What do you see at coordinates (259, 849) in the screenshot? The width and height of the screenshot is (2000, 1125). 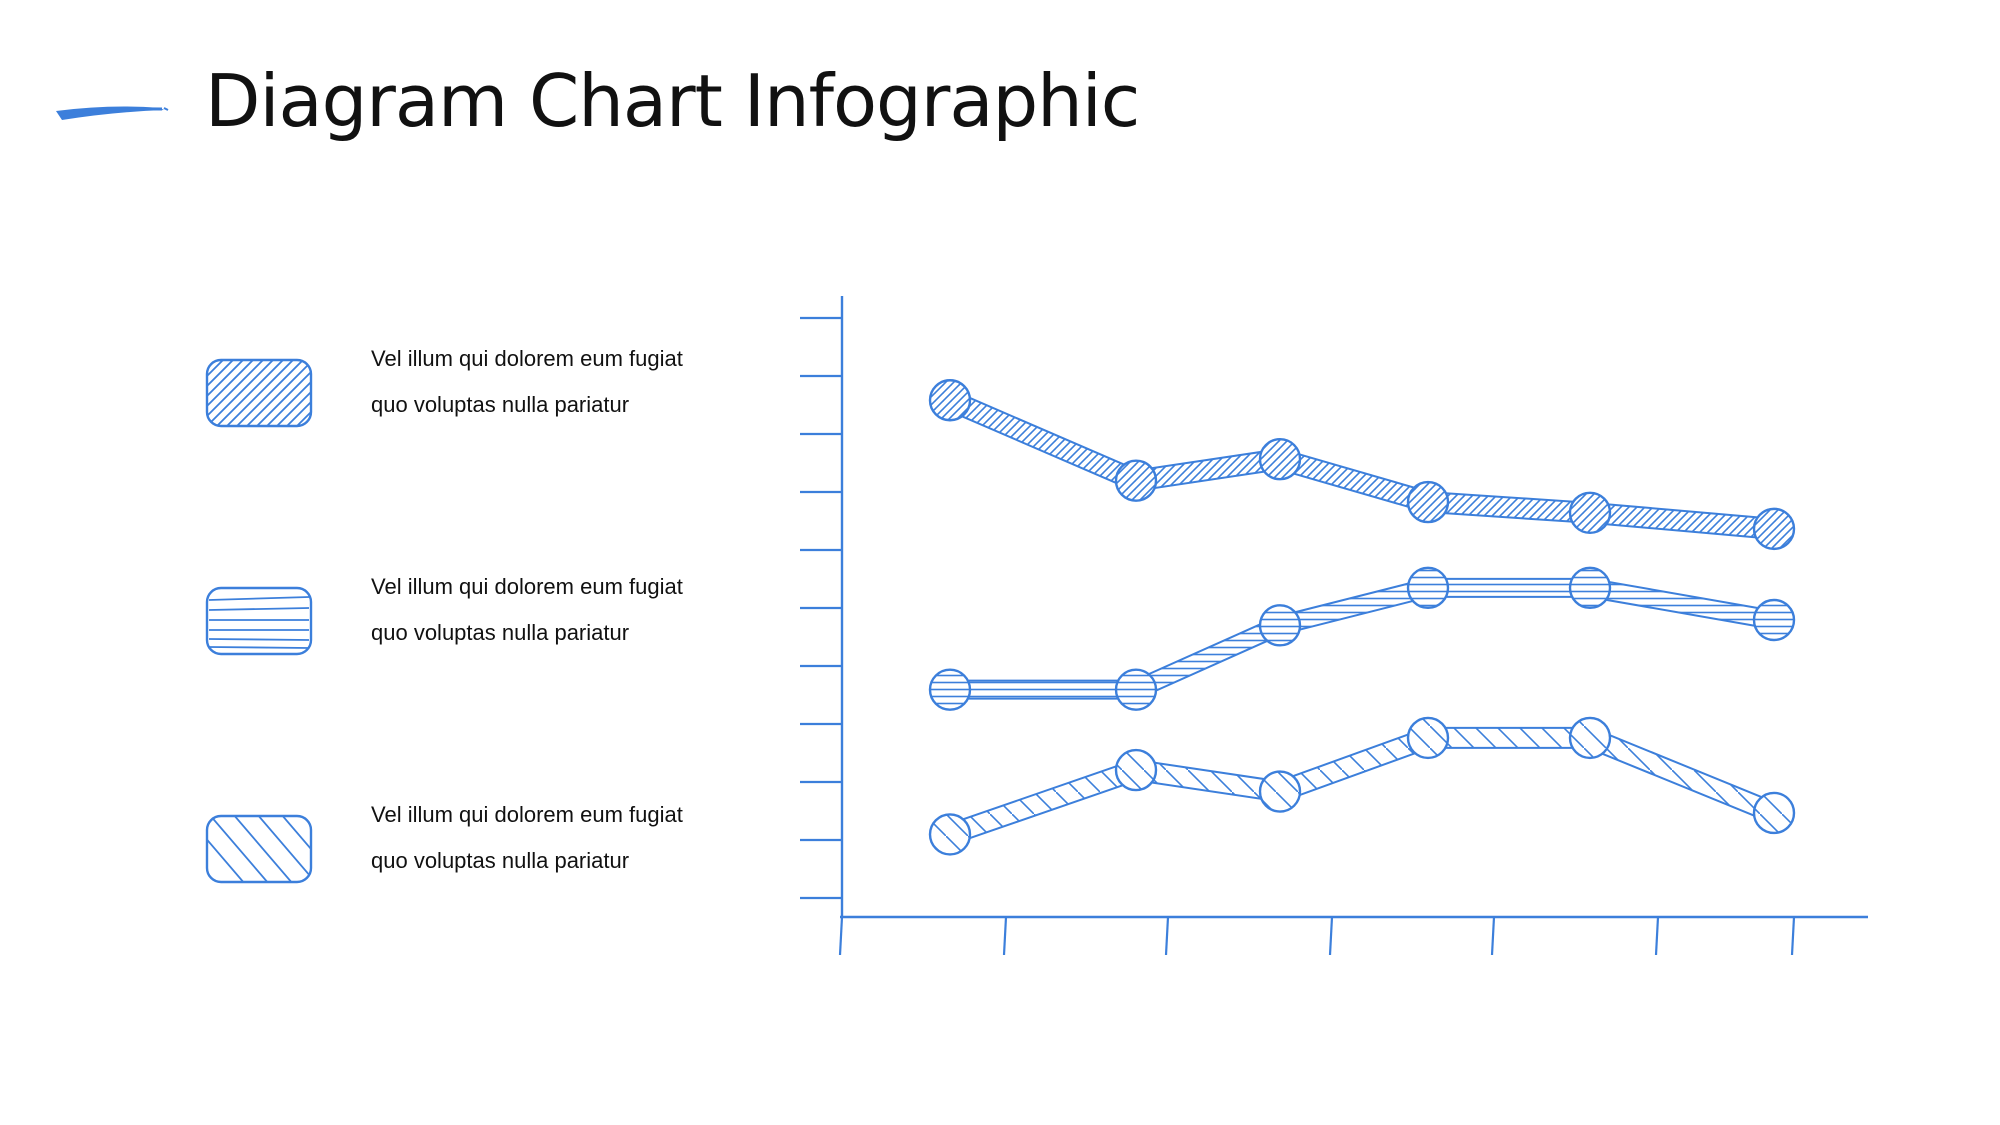 I see `sparse-diagonal-hatch-swatch-icon` at bounding box center [259, 849].